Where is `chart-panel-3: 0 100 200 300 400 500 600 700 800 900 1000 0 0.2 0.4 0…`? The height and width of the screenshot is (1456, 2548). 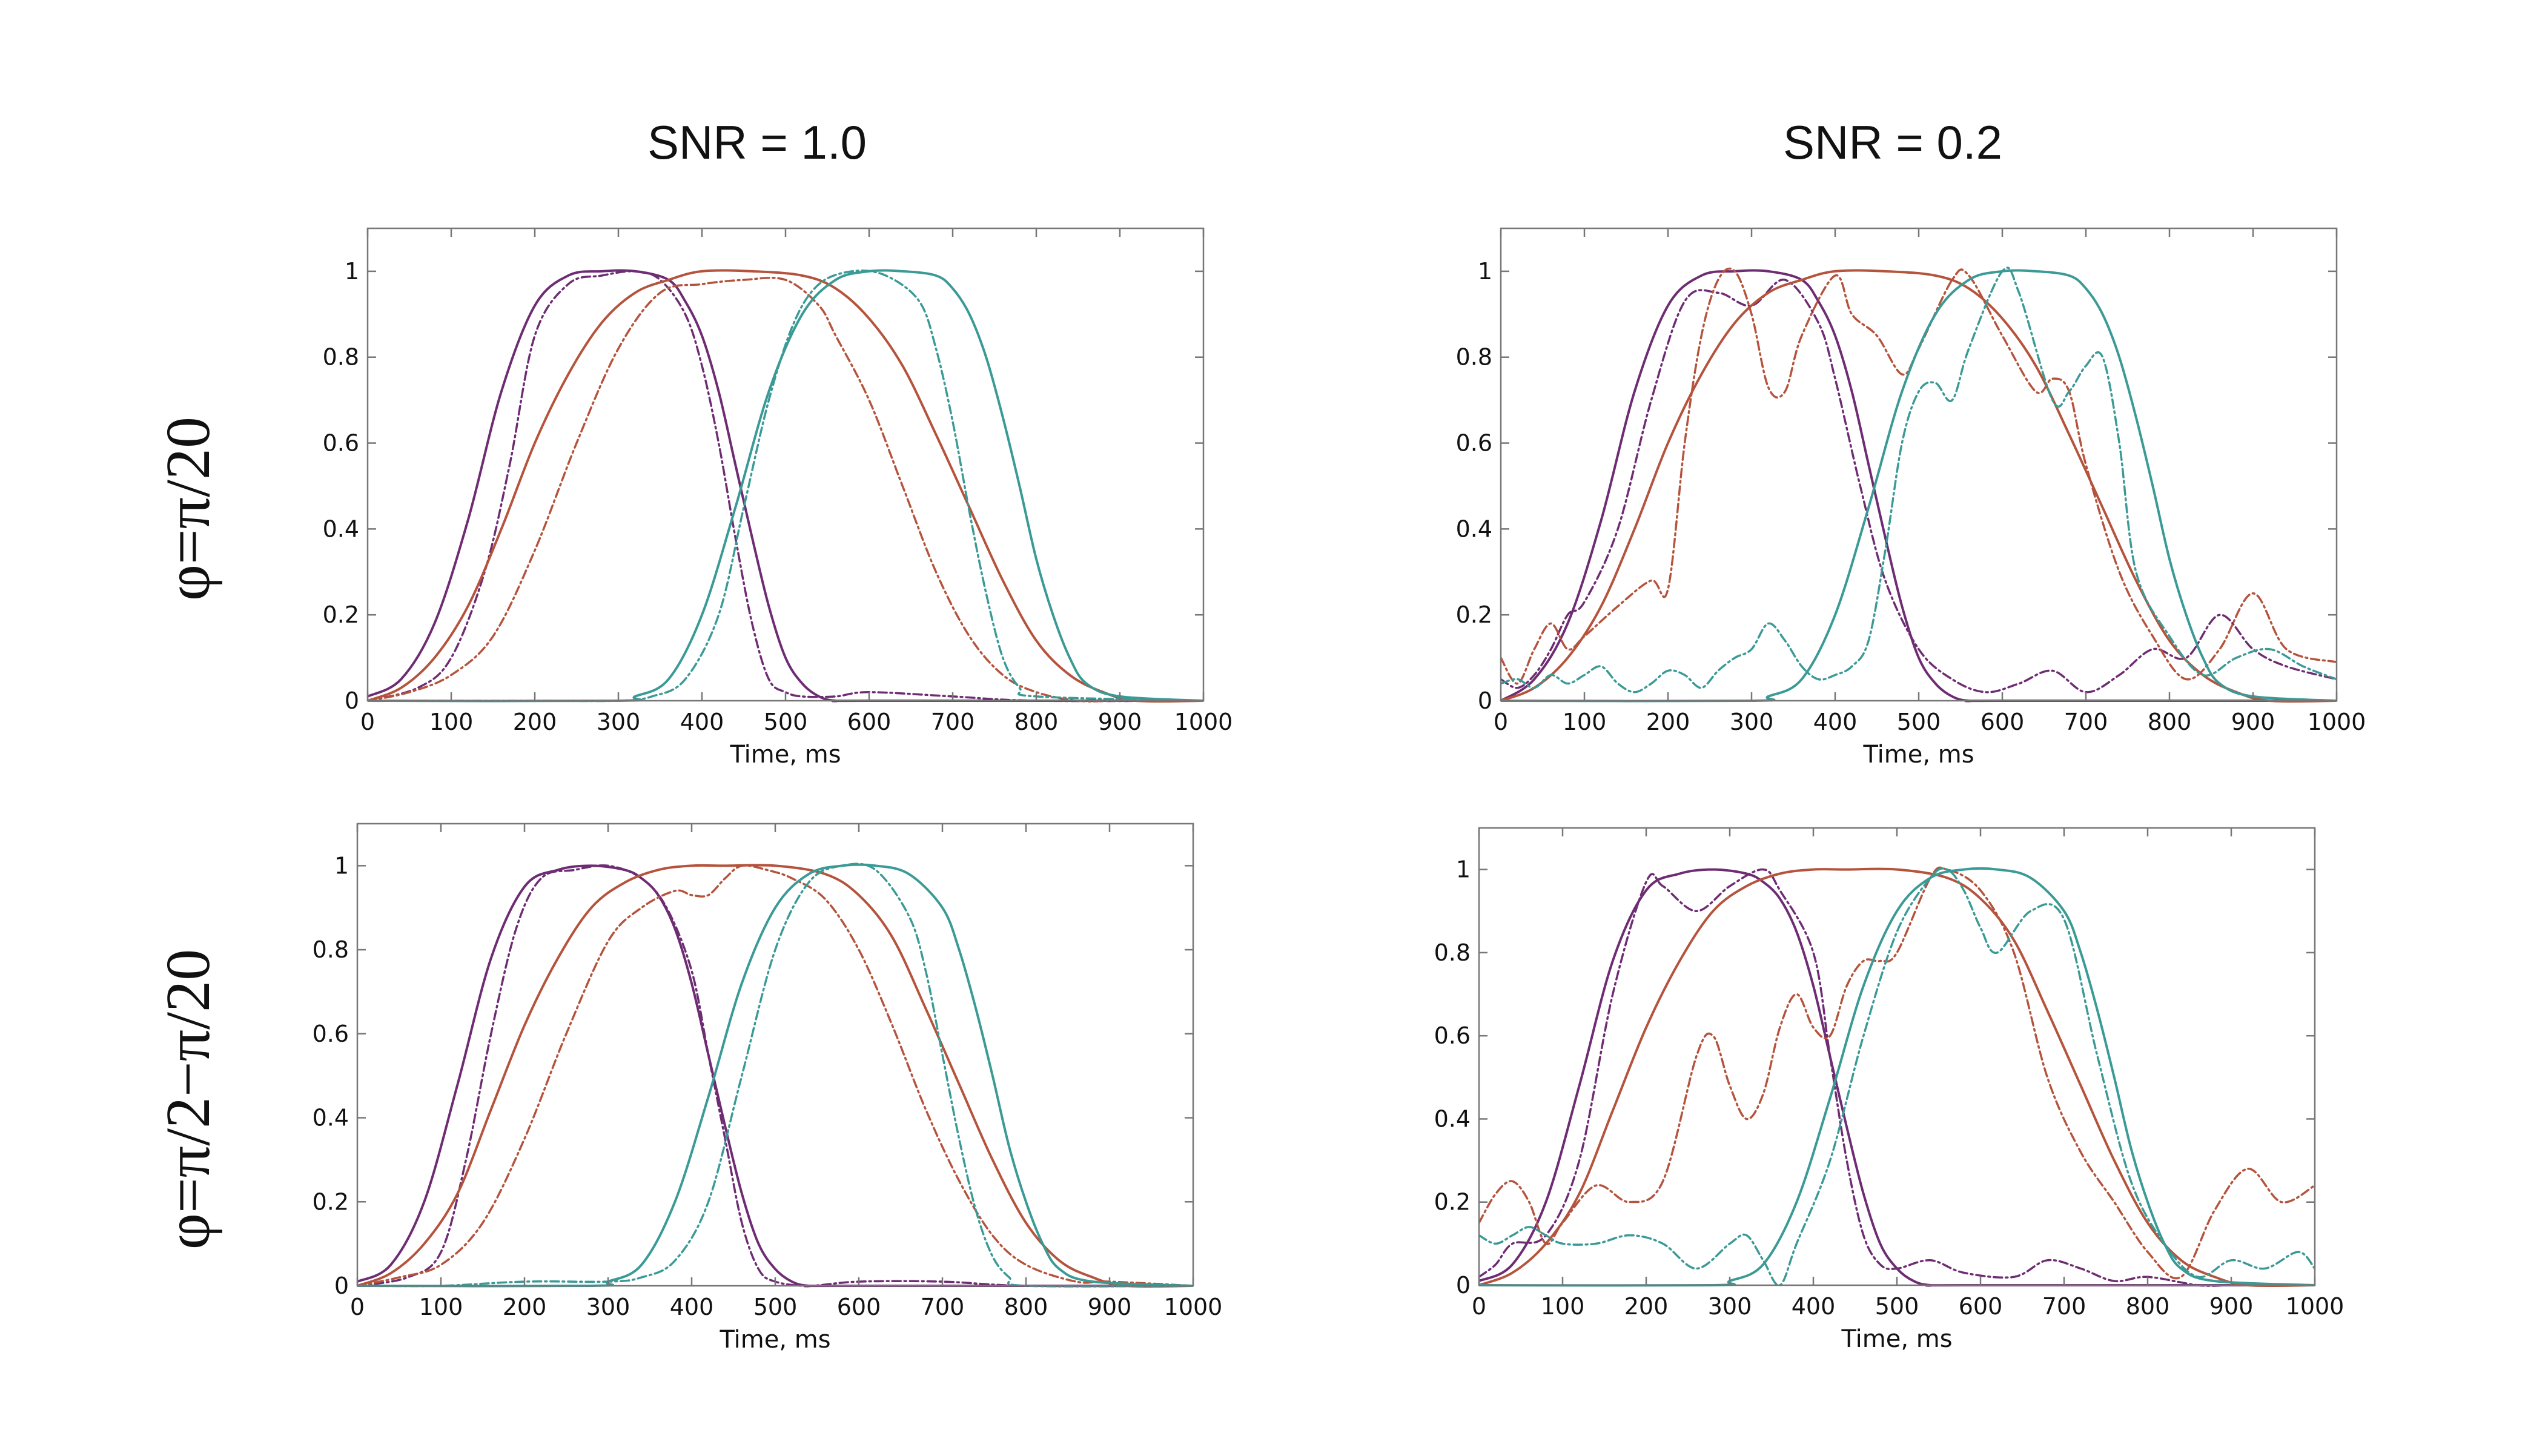 chart-panel-3: 0 100 200 300 400 500 600 700 800 900 1000 0 0.2 0.4 0… is located at coordinates (768, 1088).